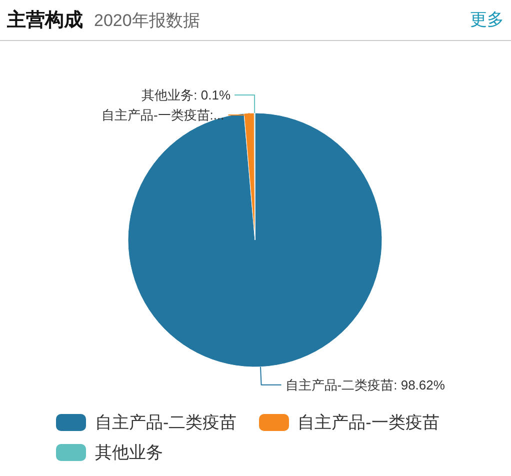 Image resolution: width=511 pixels, height=476 pixels. Describe the element at coordinates (365, 384) in the screenshot. I see `data-label: 自主产品-二类疫苗: 98.62%` at that location.